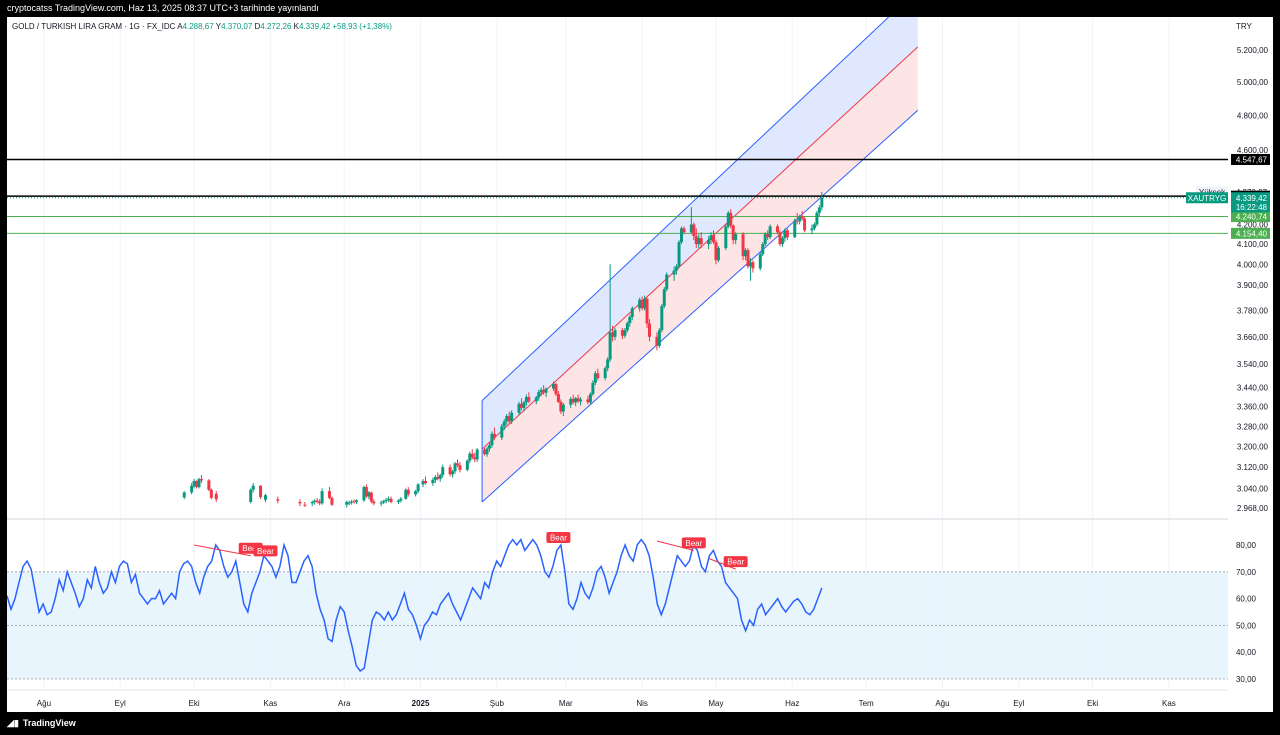  Describe the element at coordinates (1250, 233) in the screenshot. I see `price-level-label: 4.154,40` at that location.